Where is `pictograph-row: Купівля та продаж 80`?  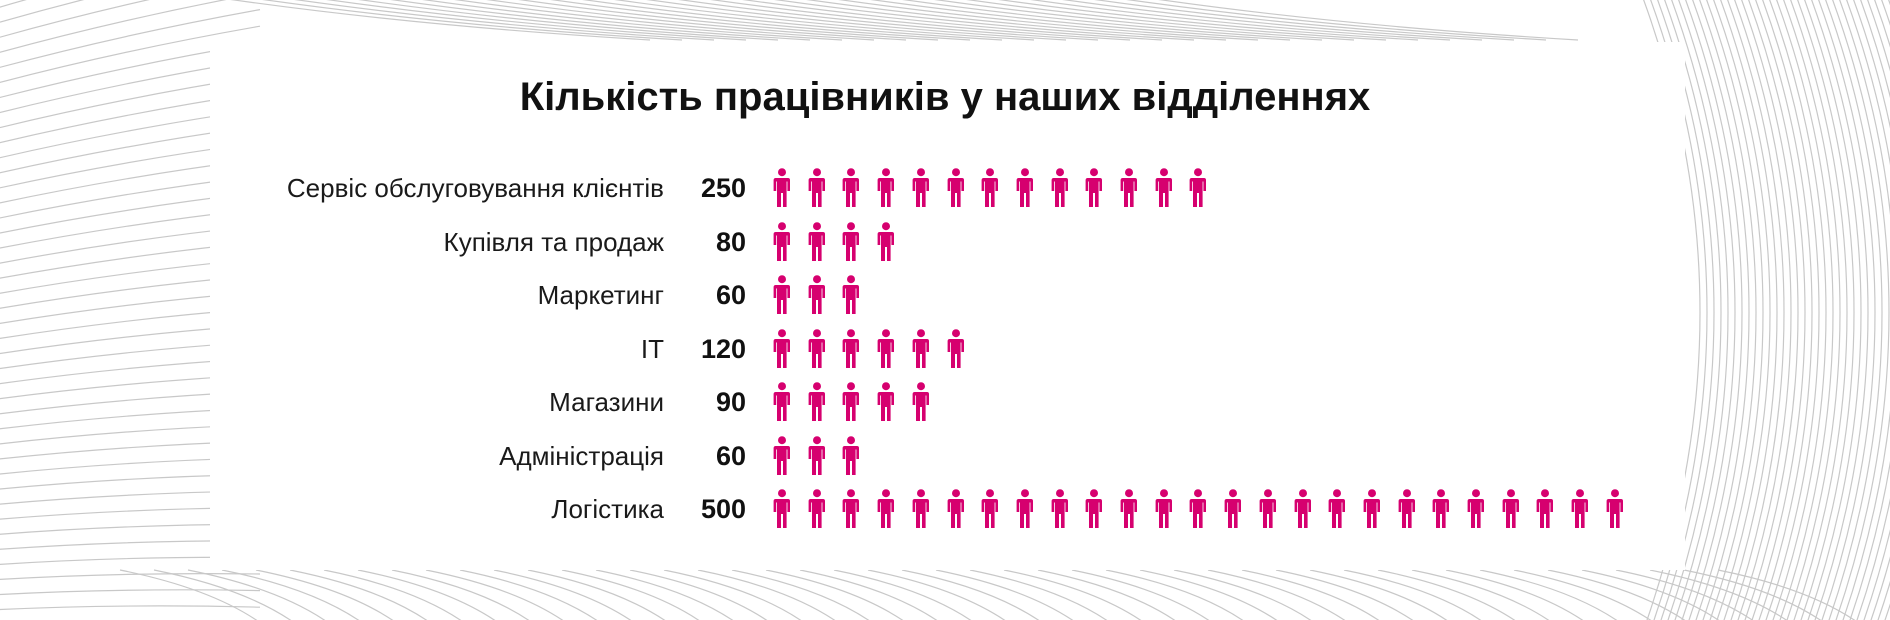 pictograph-row: Купівля та продаж 80 is located at coordinates (945, 242).